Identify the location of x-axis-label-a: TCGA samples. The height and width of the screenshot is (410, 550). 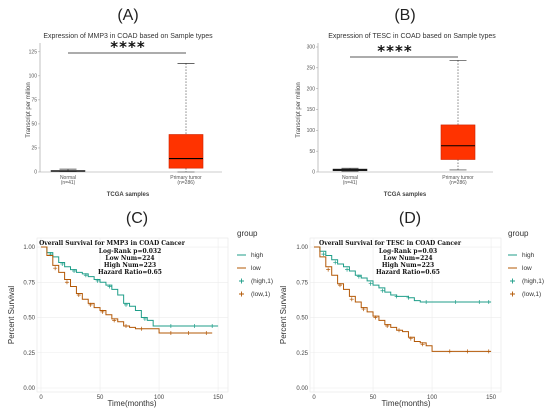
(128, 195).